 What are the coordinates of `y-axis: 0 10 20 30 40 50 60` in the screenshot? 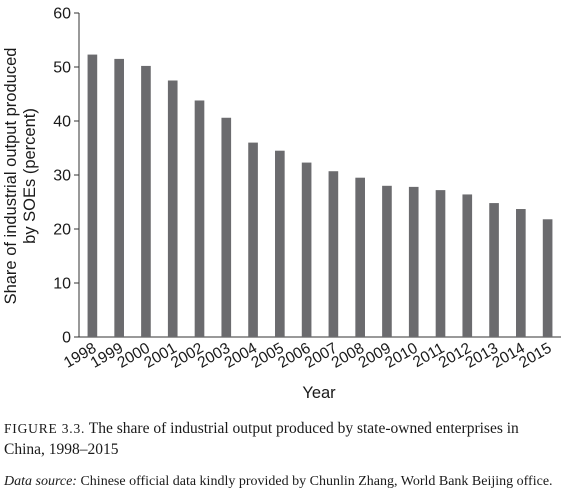 It's located at (66, 176).